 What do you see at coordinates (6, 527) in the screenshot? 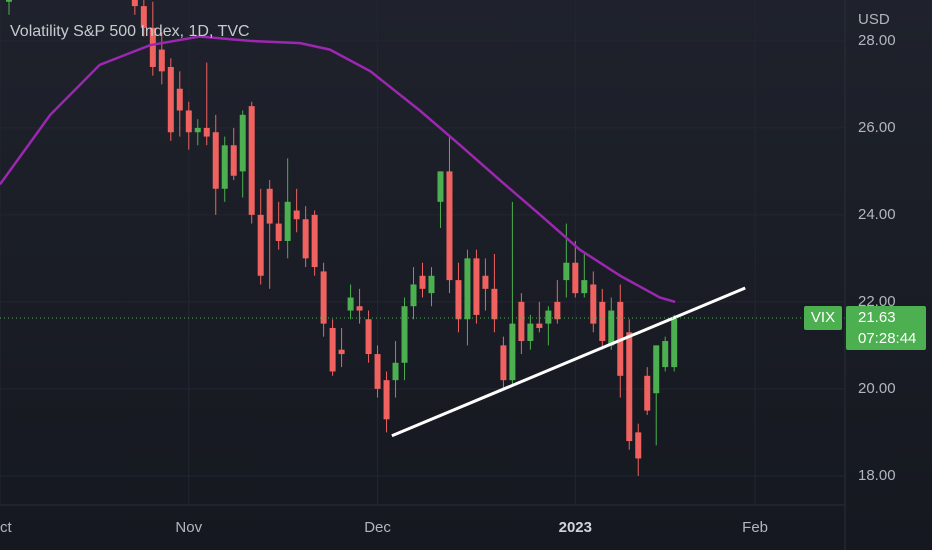
I see `x-tick-label: Oct` at bounding box center [6, 527].